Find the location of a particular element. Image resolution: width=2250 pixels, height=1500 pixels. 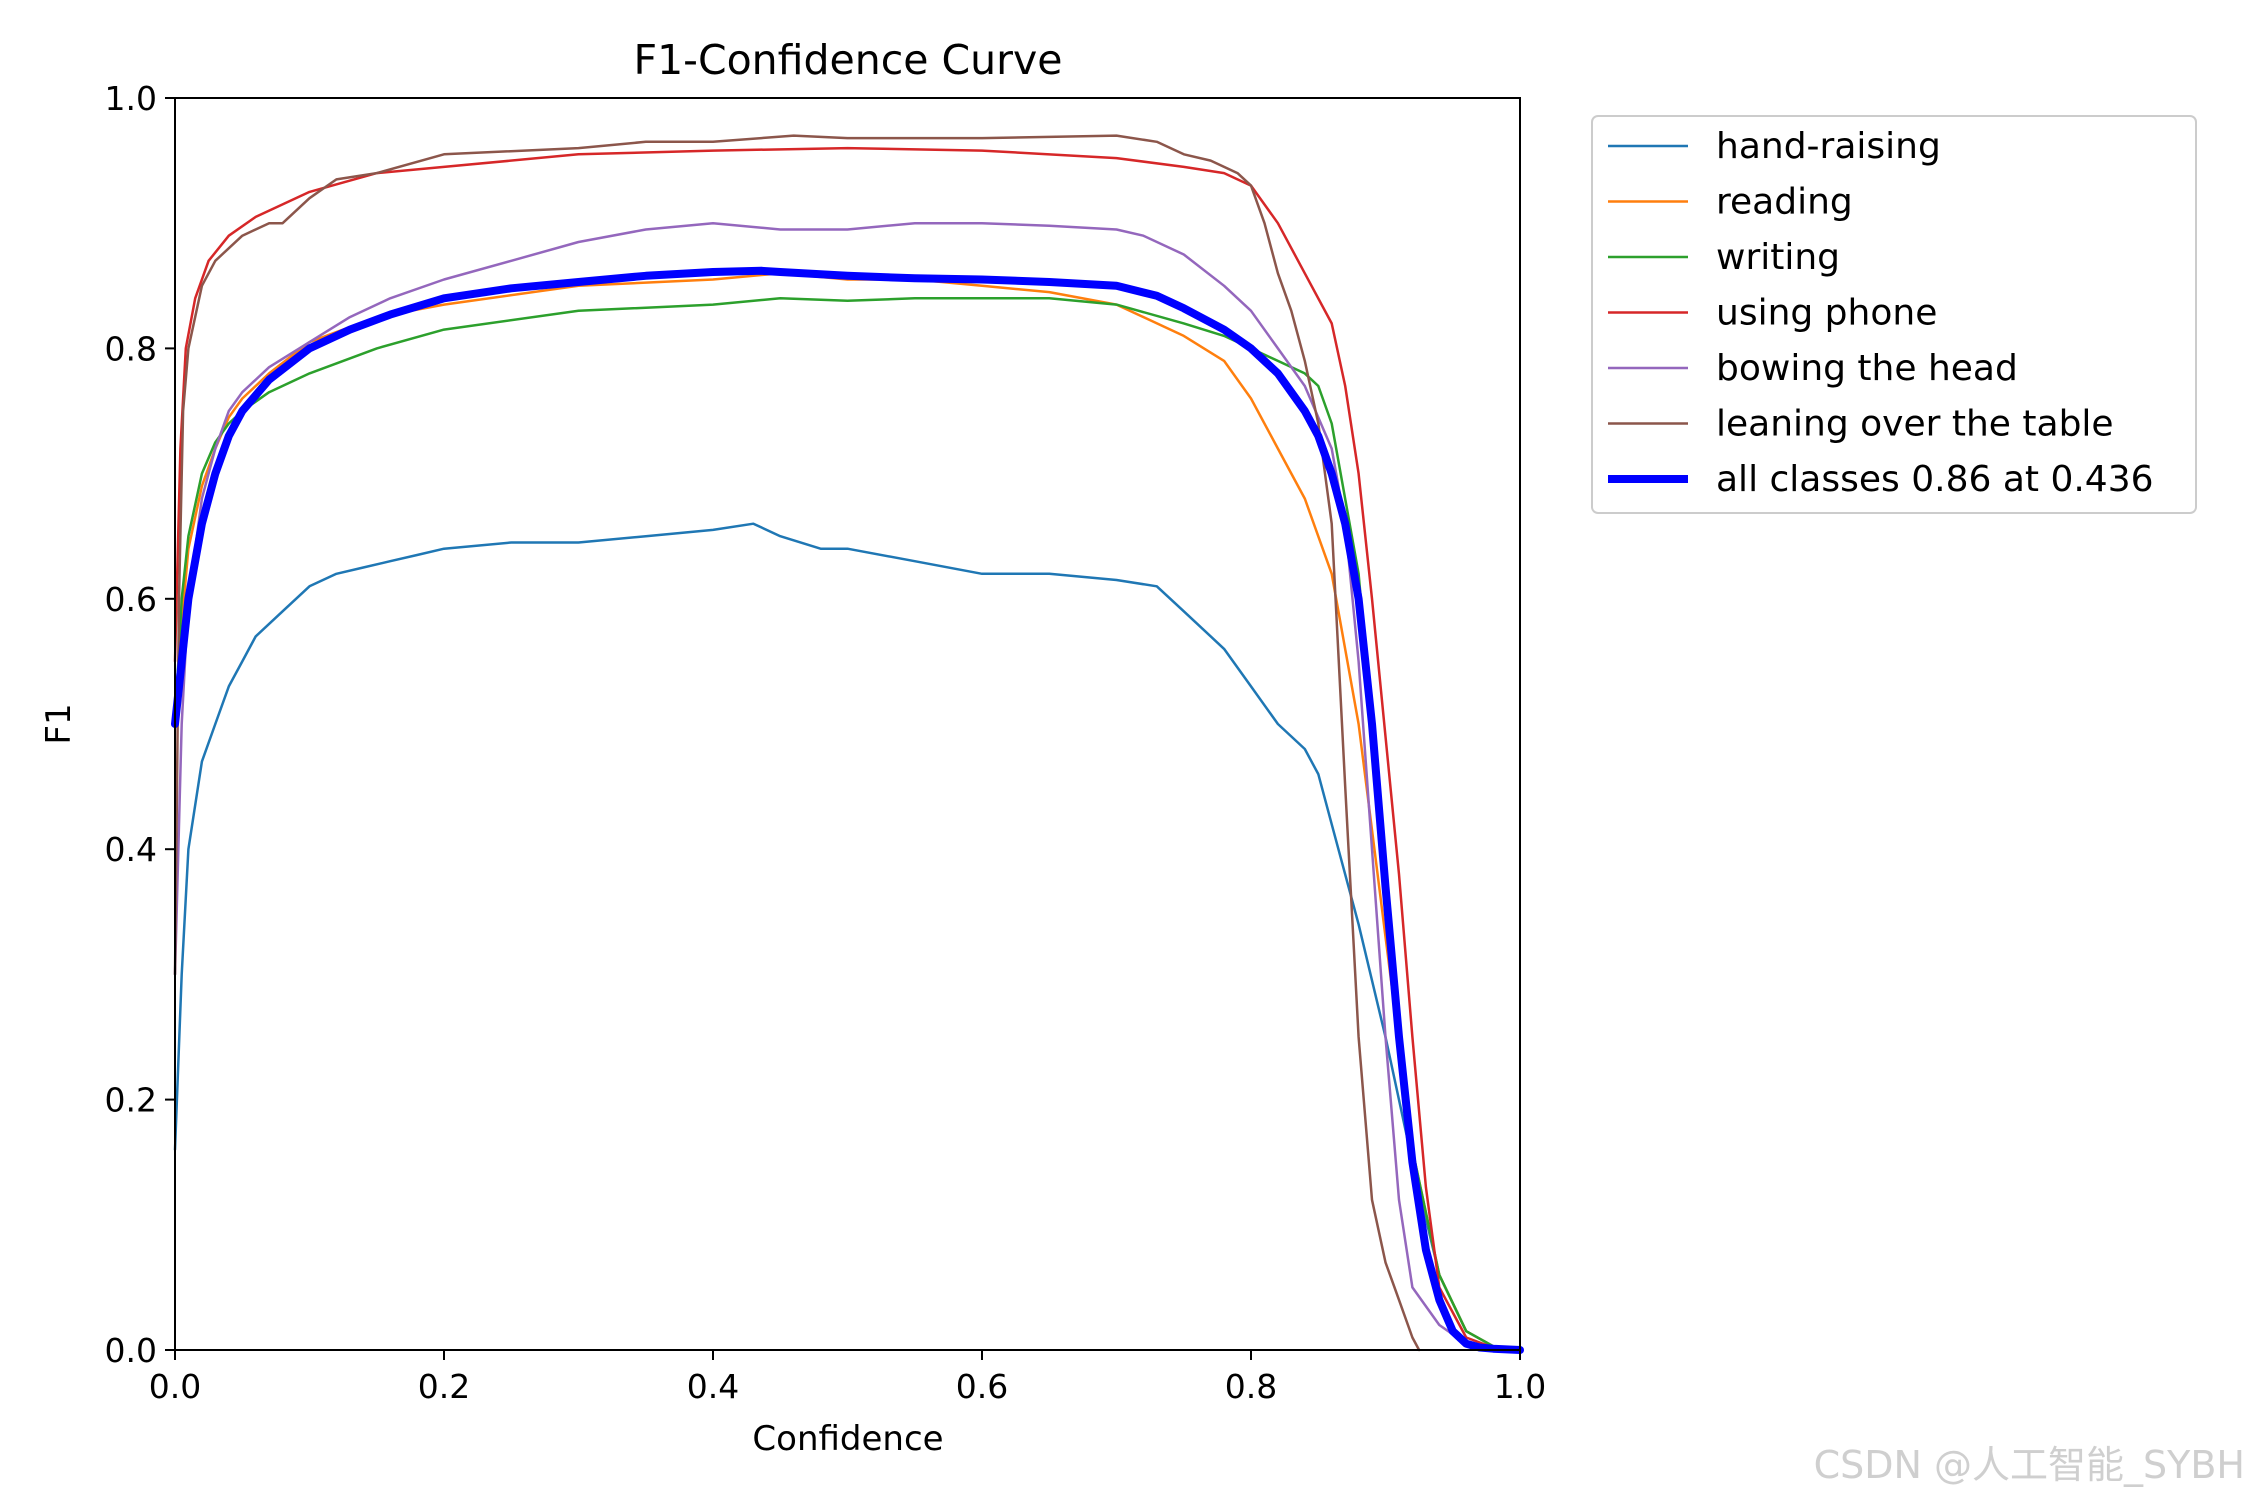

y-axis-label: F1 is located at coordinates (59, 723).